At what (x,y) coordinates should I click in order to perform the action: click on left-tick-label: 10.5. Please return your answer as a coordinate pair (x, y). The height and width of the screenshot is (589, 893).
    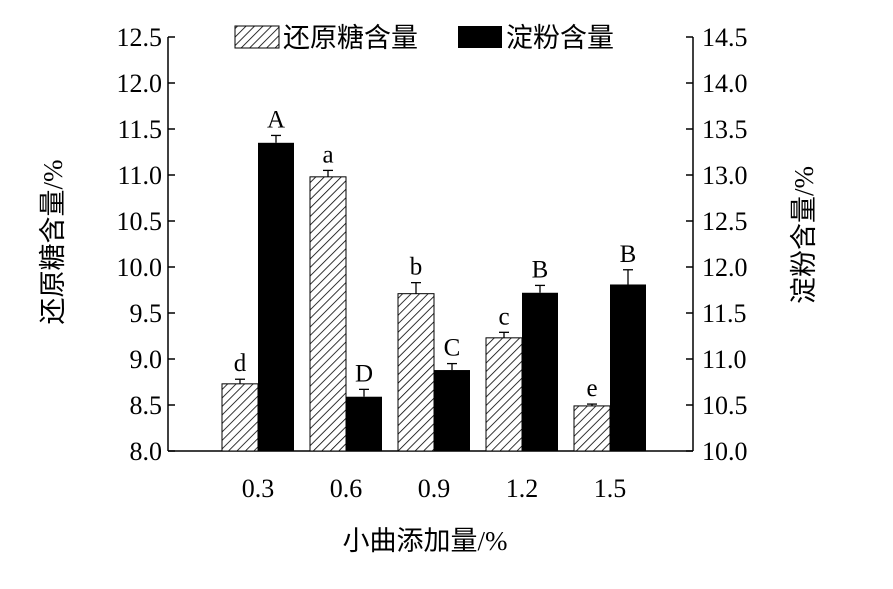
    Looking at the image, I should click on (140, 221).